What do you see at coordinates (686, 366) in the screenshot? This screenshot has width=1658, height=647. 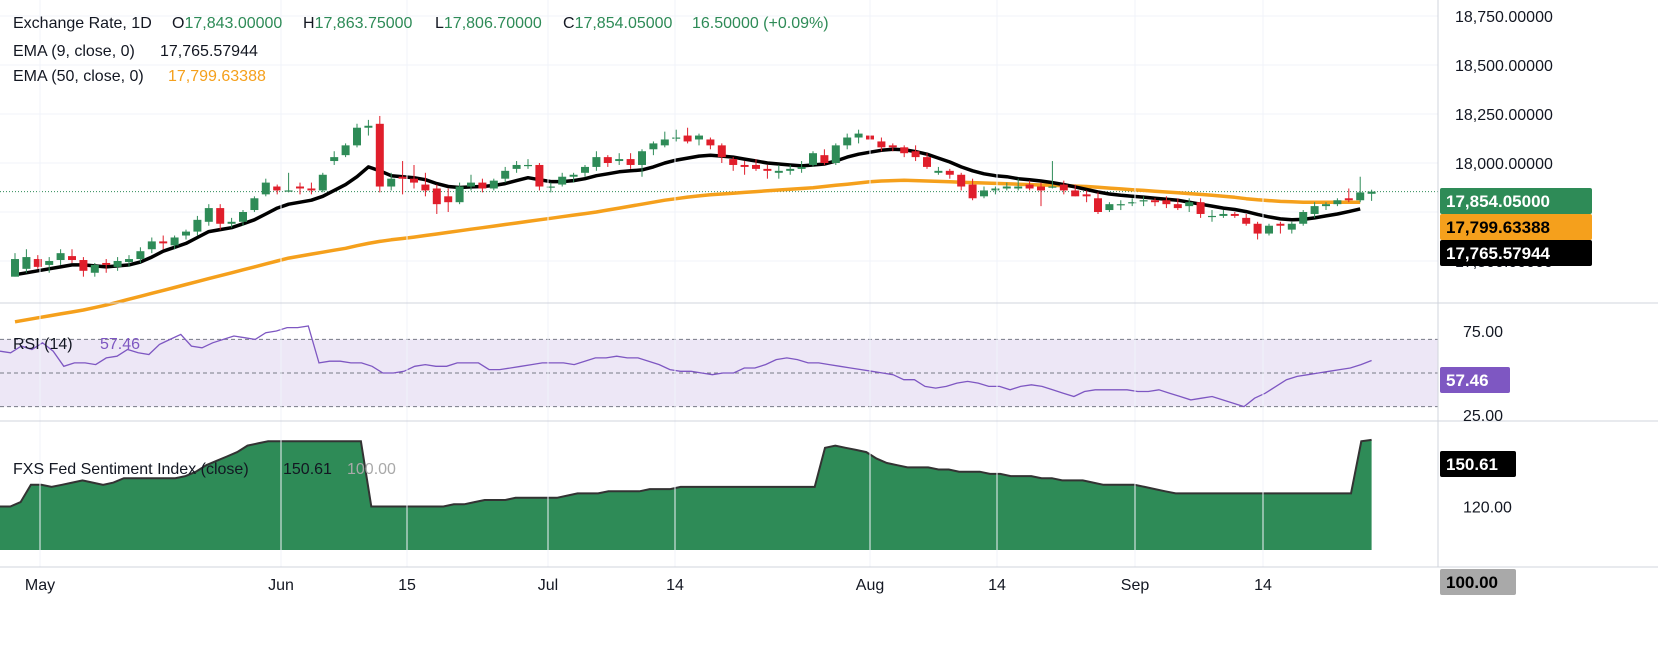 I see `rsi-line` at bounding box center [686, 366].